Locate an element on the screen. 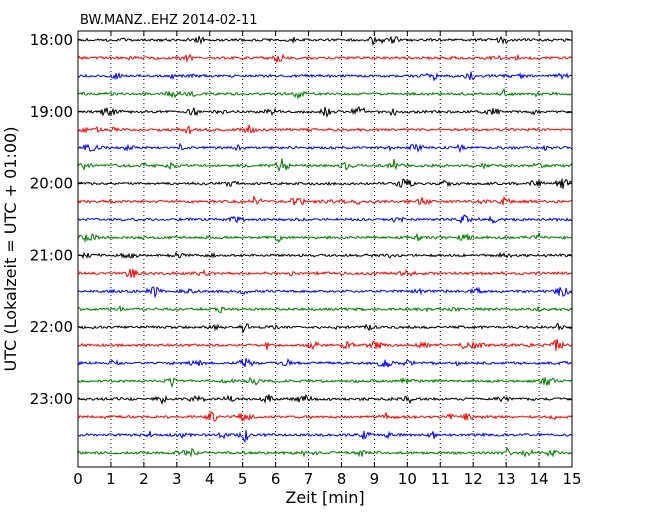 This screenshot has height=520, width=650. trace-1900 is located at coordinates (325, 112).